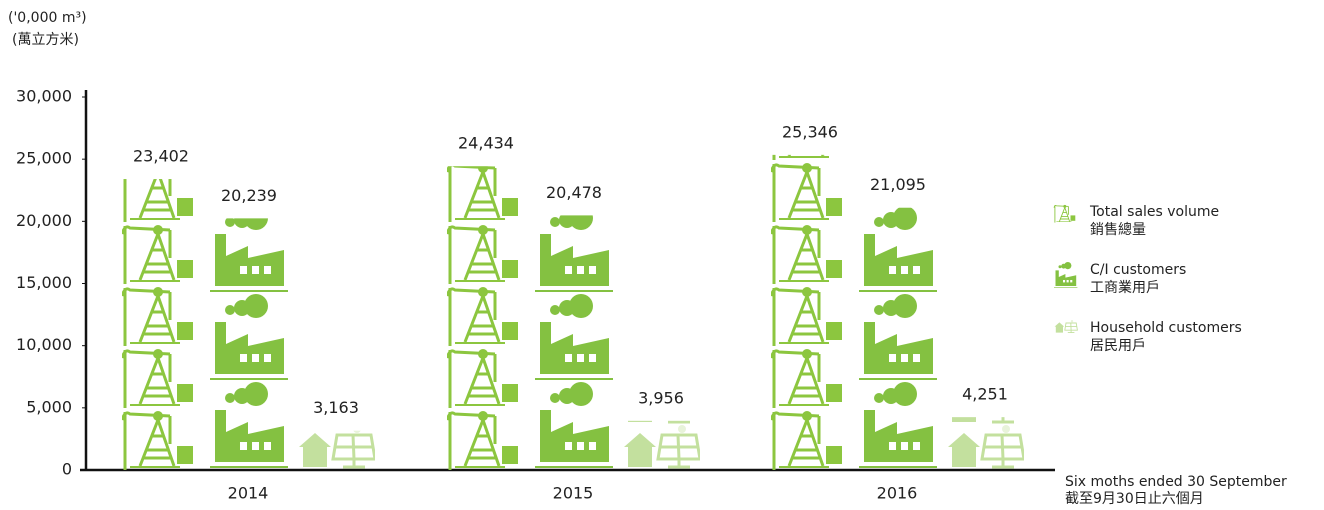 The image size is (1324, 510). What do you see at coordinates (44, 344) in the screenshot?
I see `y-tick-label: 10,000` at bounding box center [44, 344].